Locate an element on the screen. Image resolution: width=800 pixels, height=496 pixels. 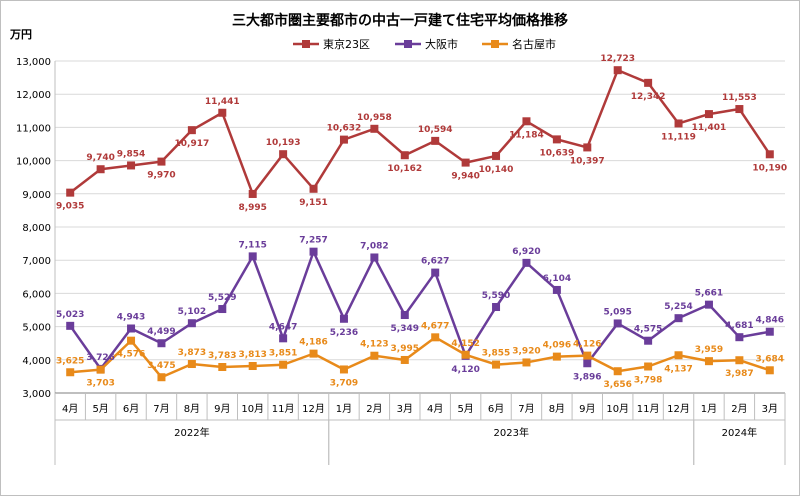
chart-title: 三大都市圏主要都市の中古一戸建て住宅平均価格推移 is located at coordinates (400, 20).